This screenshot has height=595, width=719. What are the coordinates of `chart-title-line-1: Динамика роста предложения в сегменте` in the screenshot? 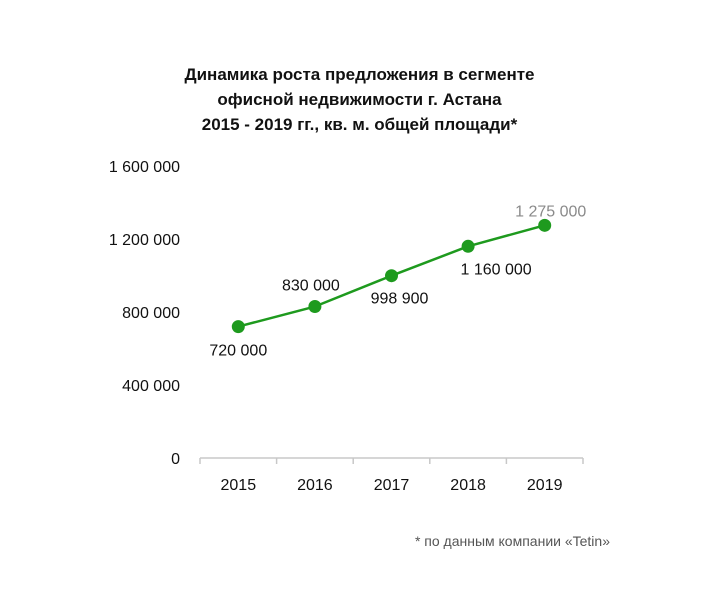 It's located at (359, 74).